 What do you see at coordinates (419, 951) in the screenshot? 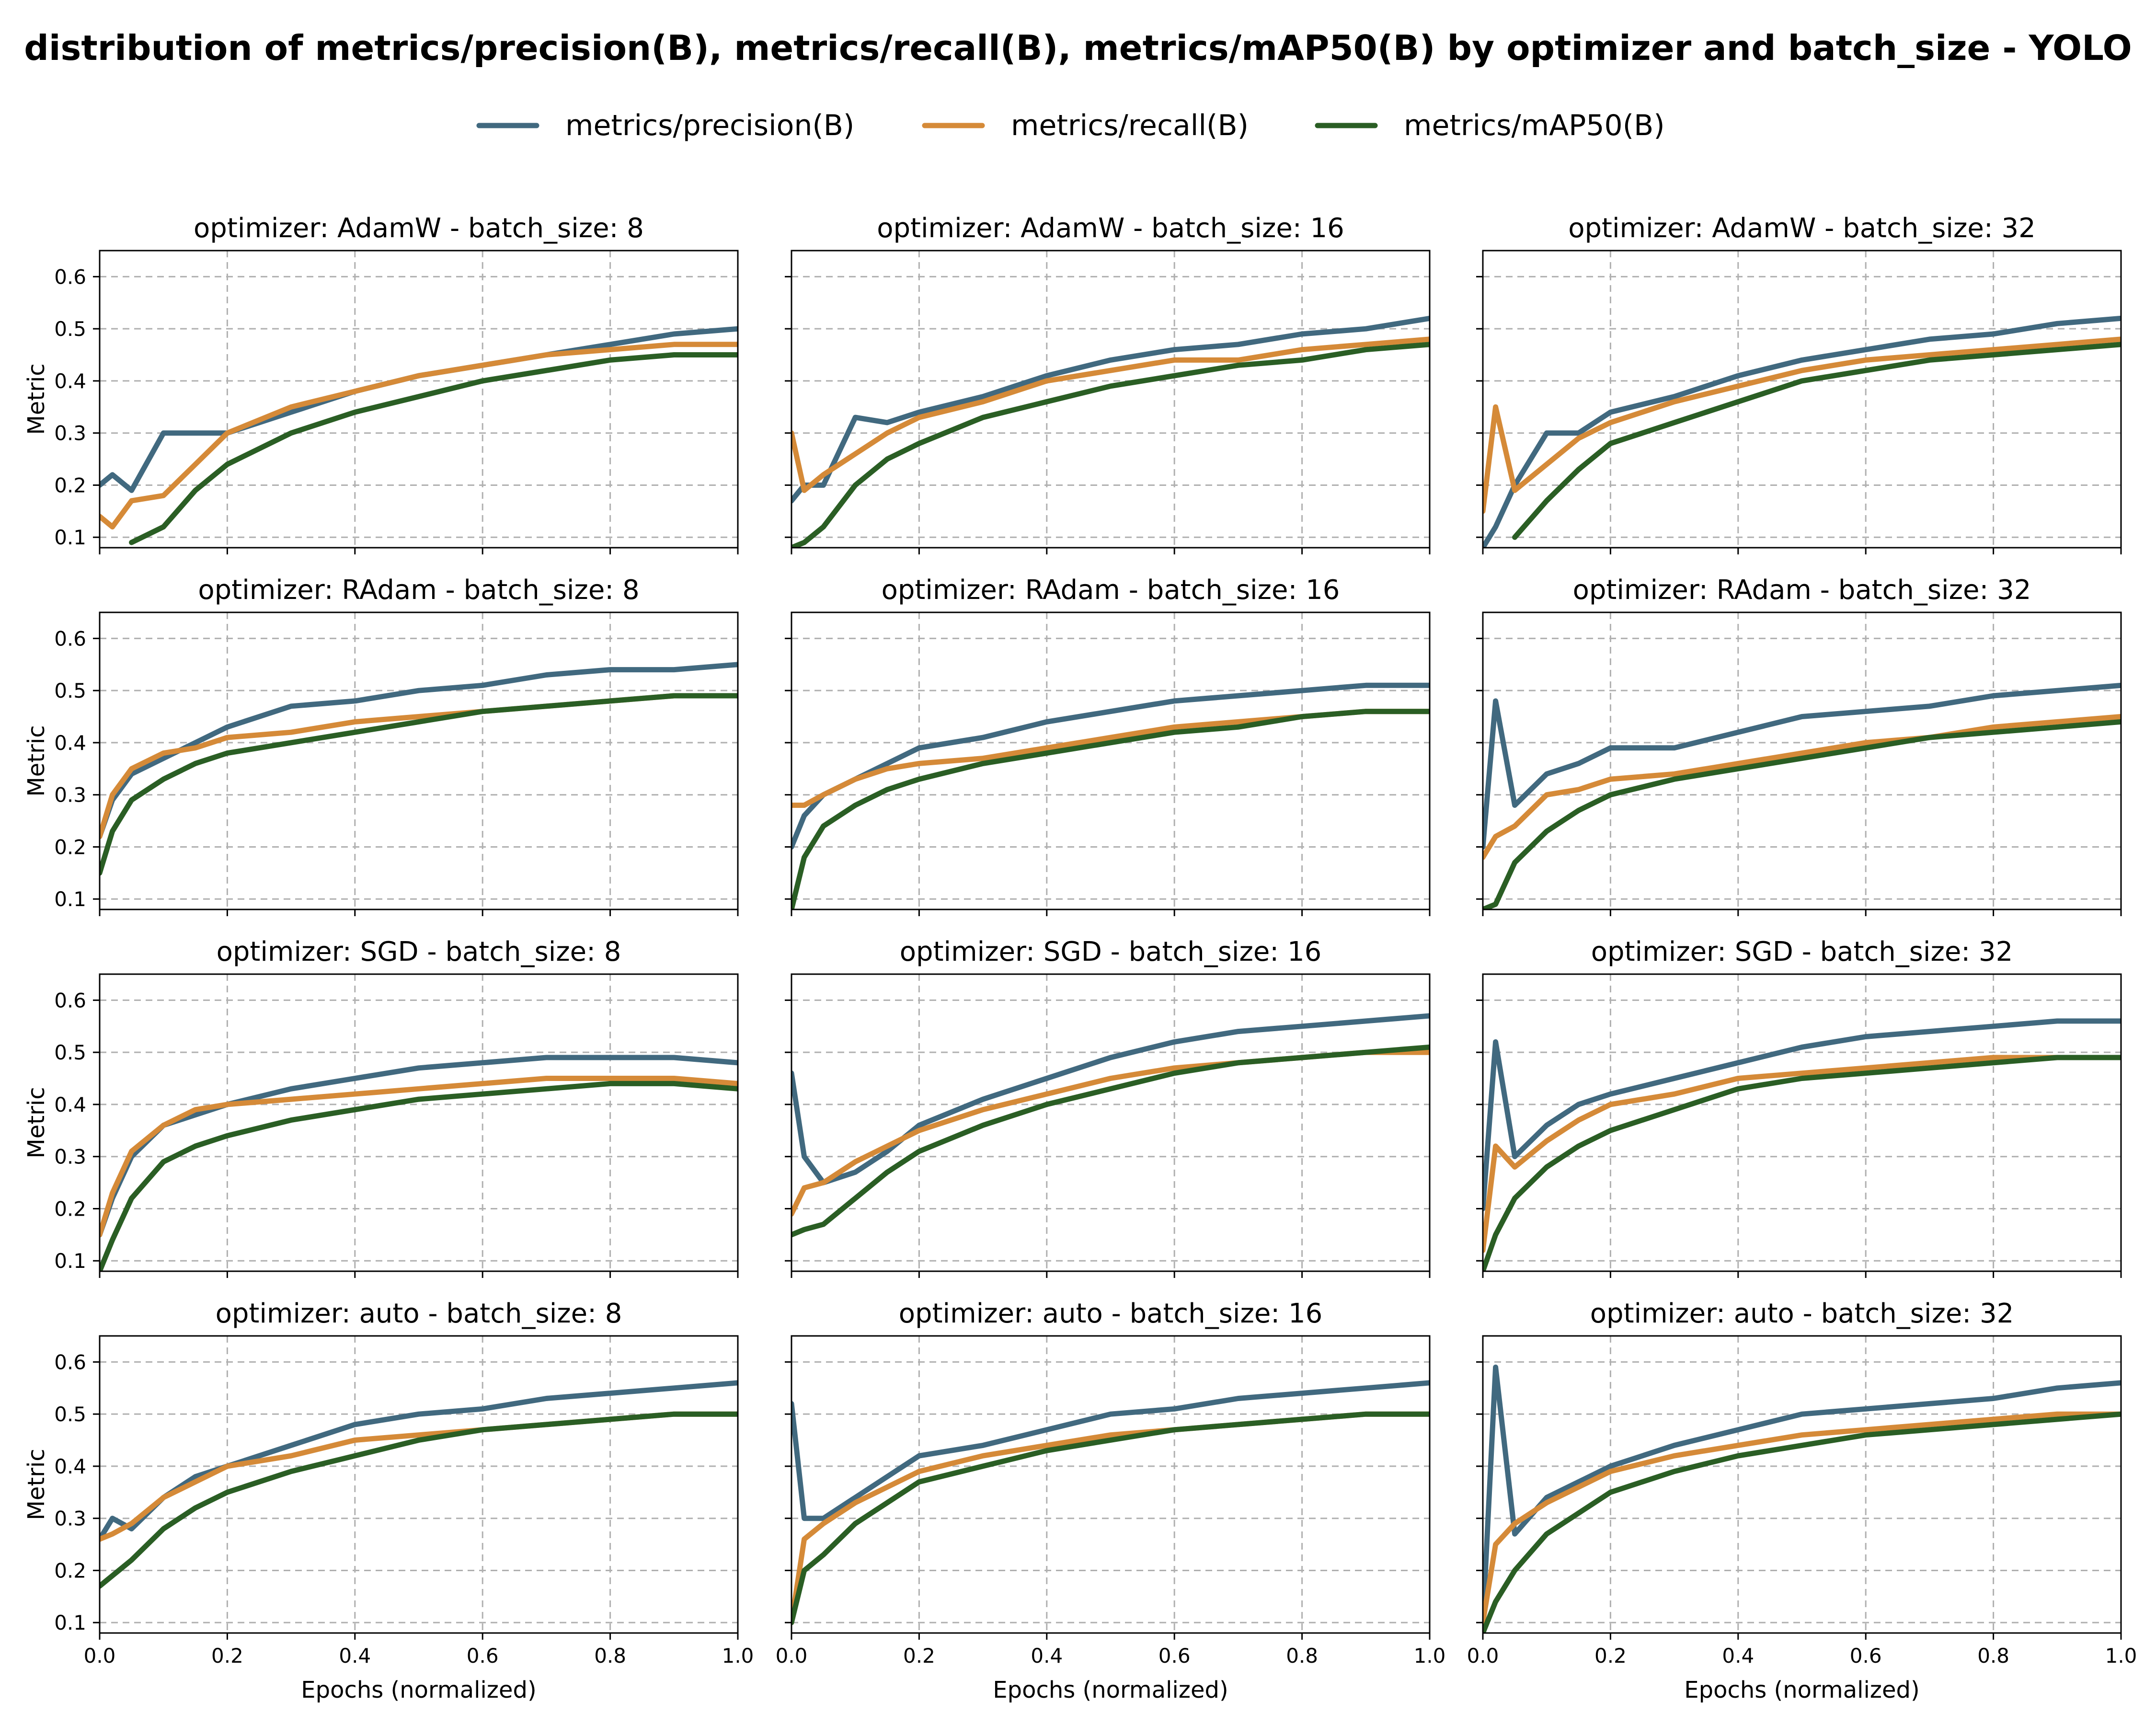
I see `panel-title: optimizer: SGD - batch_size: 8` at bounding box center [419, 951].